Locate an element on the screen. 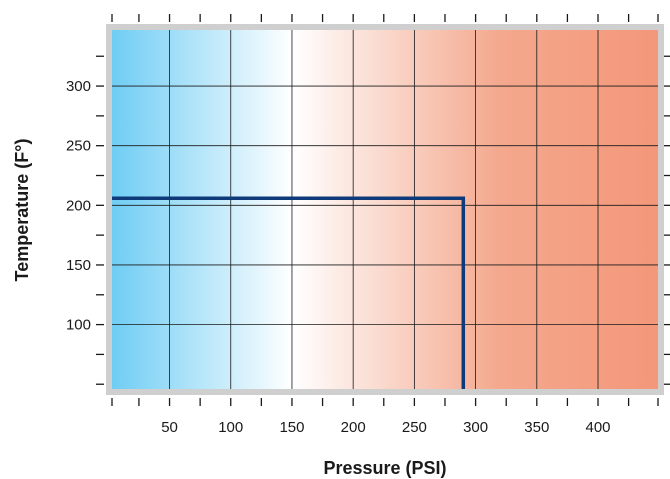  x-tick-label: 400 is located at coordinates (597, 427).